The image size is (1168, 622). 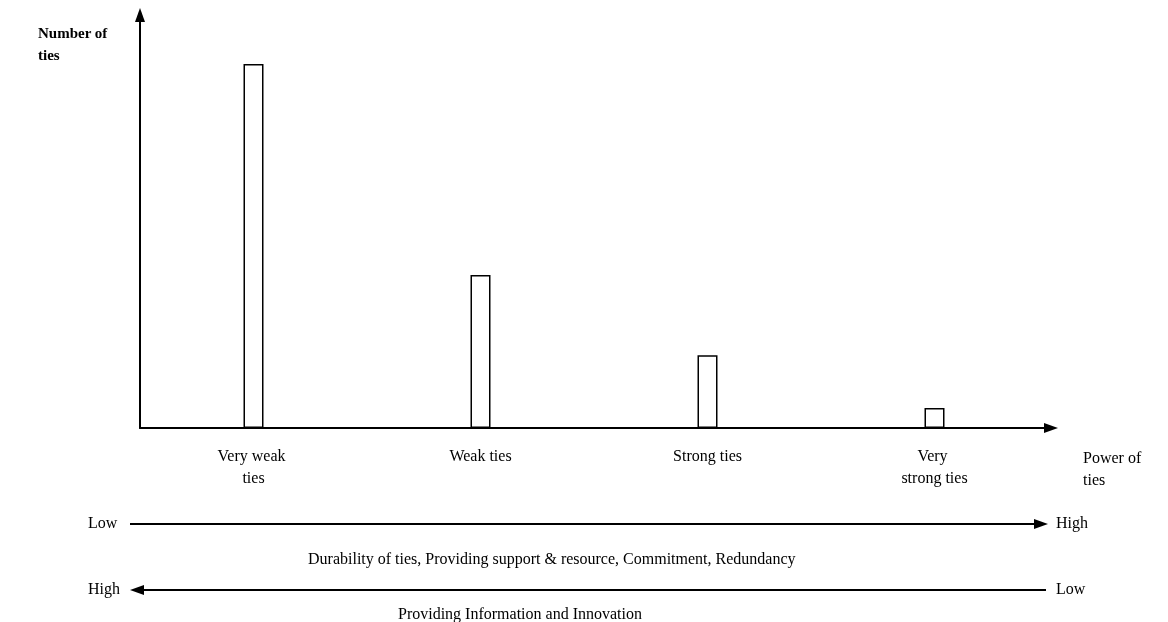 I want to click on x-tick-label: Very strong ties, so click(x=934, y=466).